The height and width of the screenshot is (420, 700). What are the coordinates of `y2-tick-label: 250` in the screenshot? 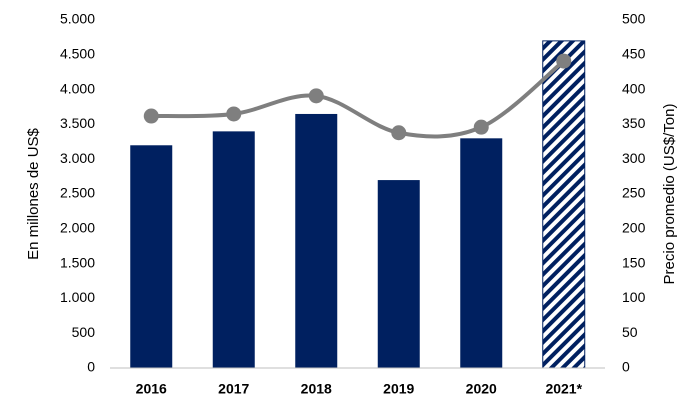 It's located at (634, 193).